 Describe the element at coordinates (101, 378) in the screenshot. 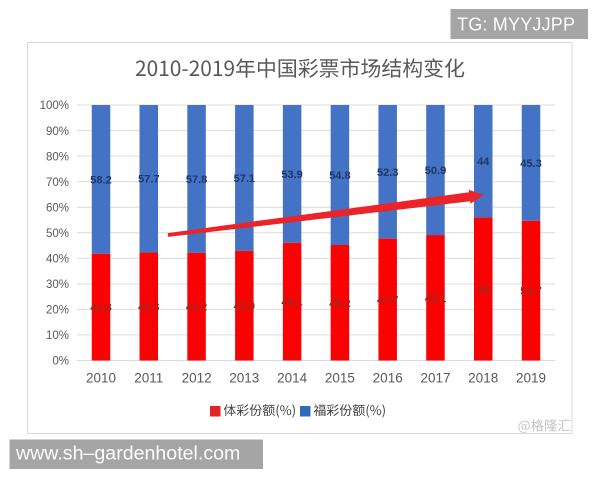

I see `svg-text: 2010` at that location.